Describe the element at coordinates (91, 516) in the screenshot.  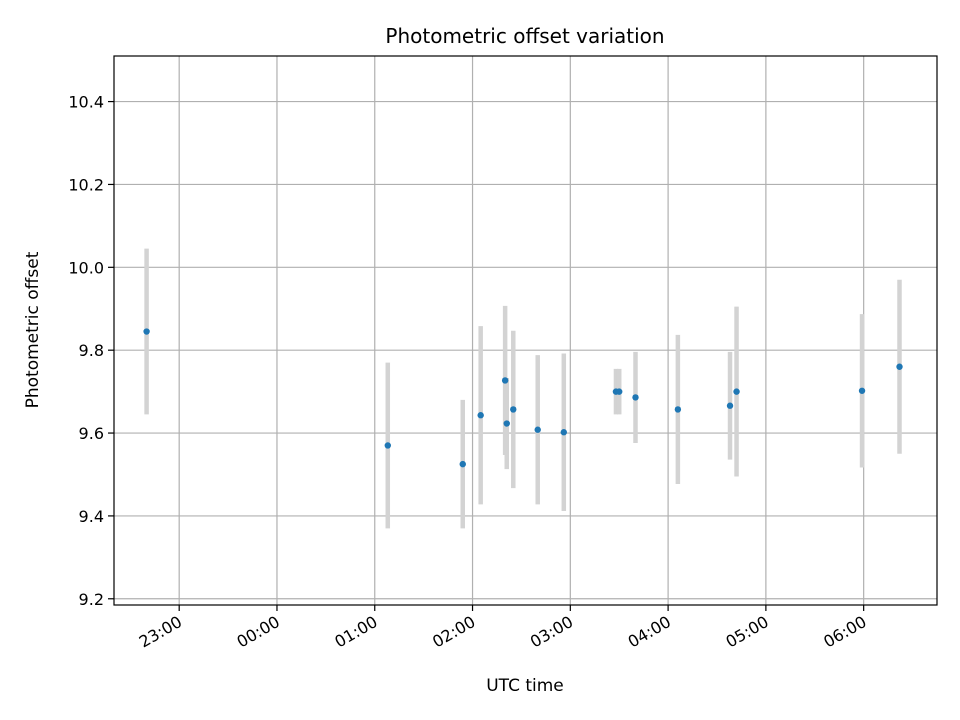
I see `y-tick-label: 9.4` at that location.